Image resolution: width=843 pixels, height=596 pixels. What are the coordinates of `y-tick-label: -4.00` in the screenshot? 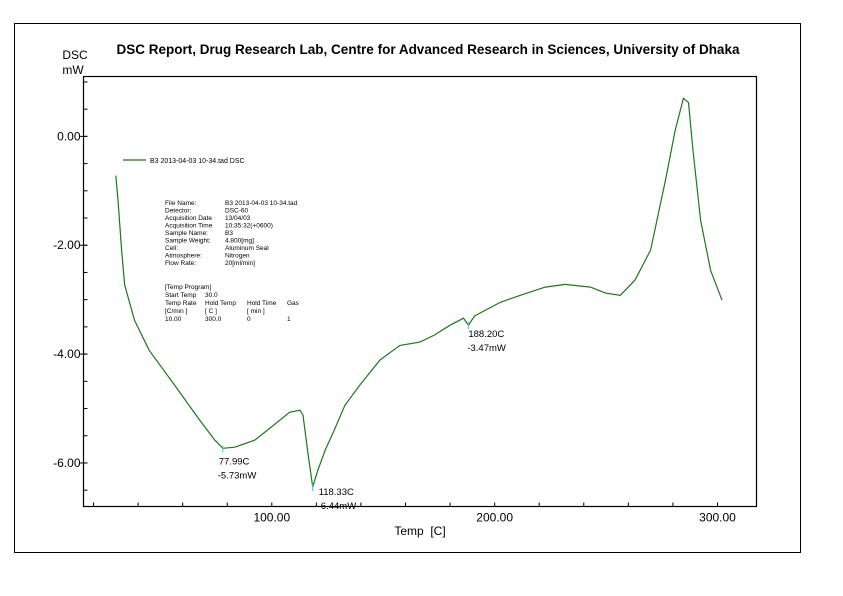 It's located at (67, 354).